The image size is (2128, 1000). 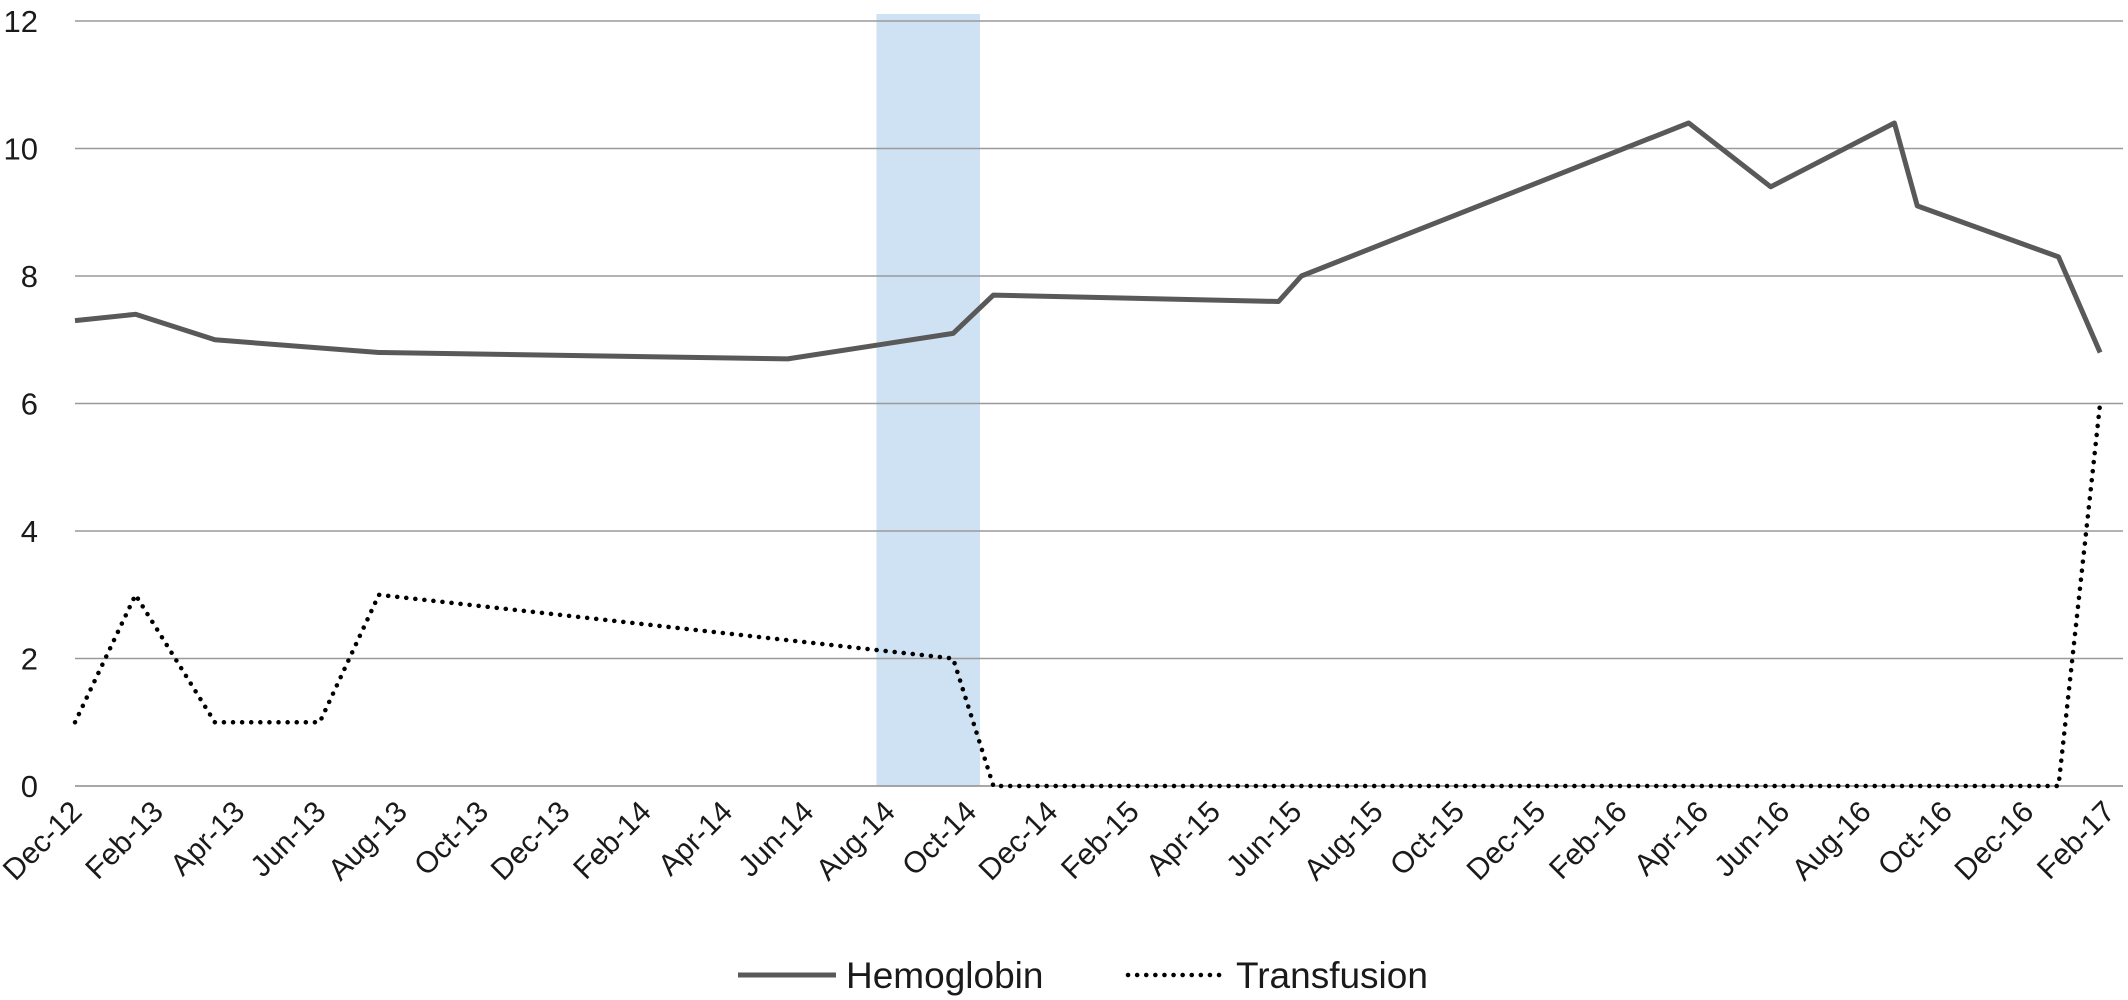 I want to click on x-tick-label: Oct-16, so click(x=1915, y=838).